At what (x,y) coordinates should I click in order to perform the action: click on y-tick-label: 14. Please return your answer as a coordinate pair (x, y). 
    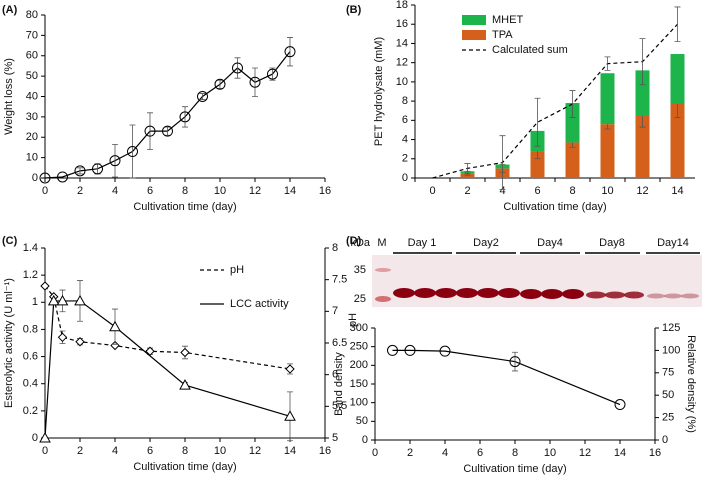
    Looking at the image, I should click on (402, 43).